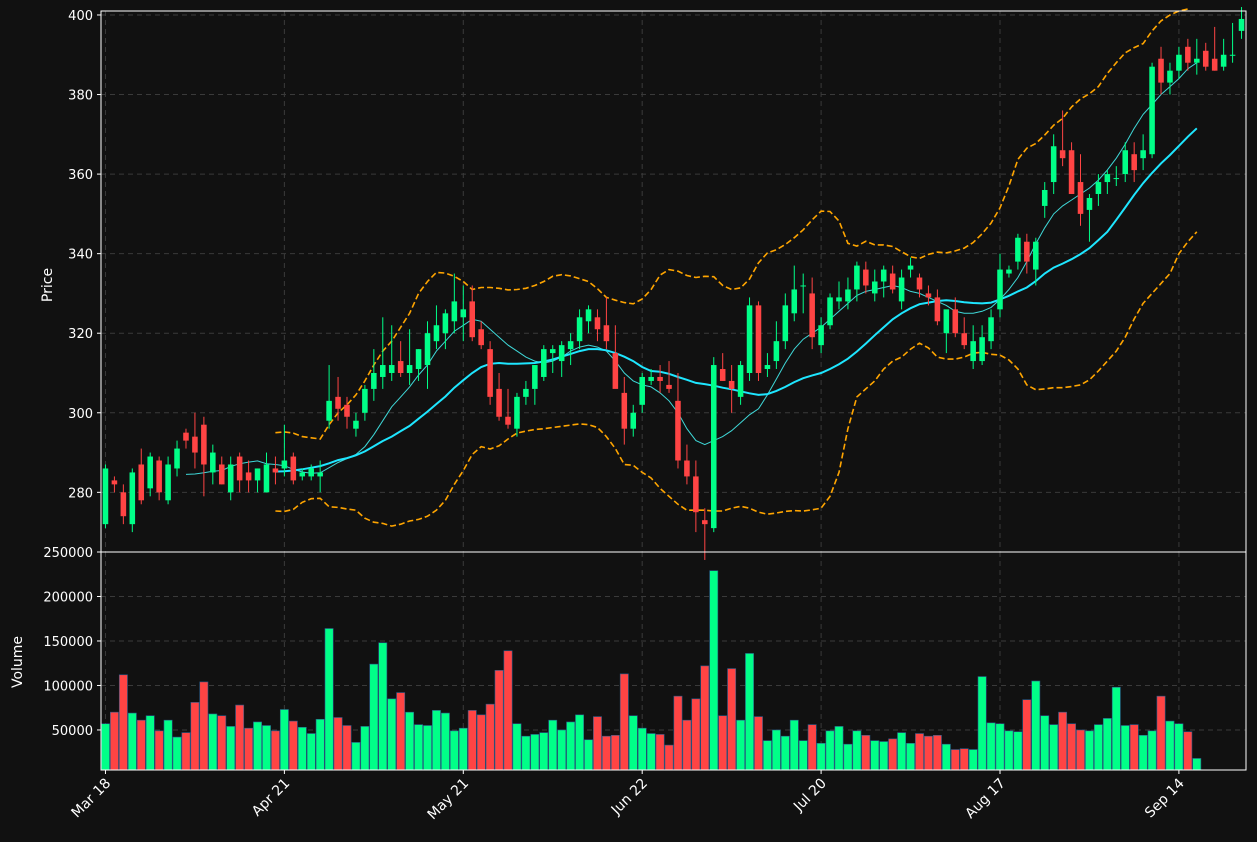 The image size is (1257, 842). Describe the element at coordinates (68, 553) in the screenshot. I see `volume-tick-label: 250000` at that location.